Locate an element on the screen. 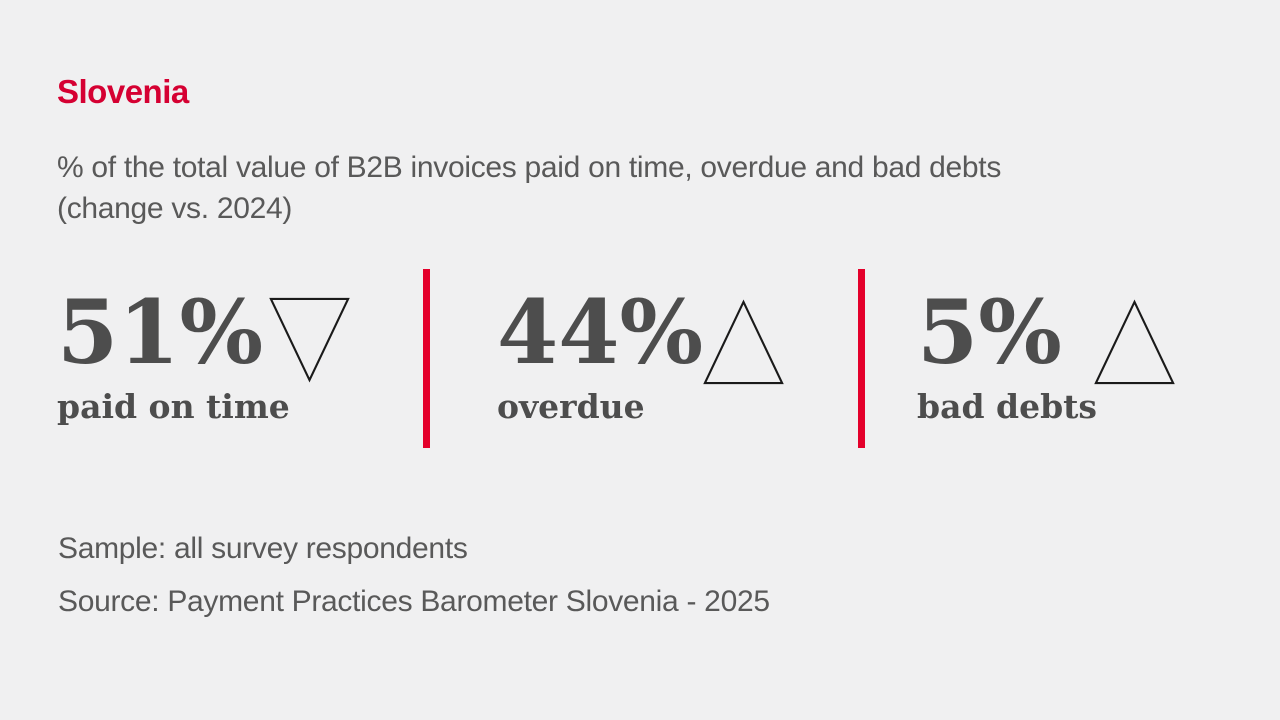  stat-bad-debts: 5% bad debts is located at coordinates (1097, 357).